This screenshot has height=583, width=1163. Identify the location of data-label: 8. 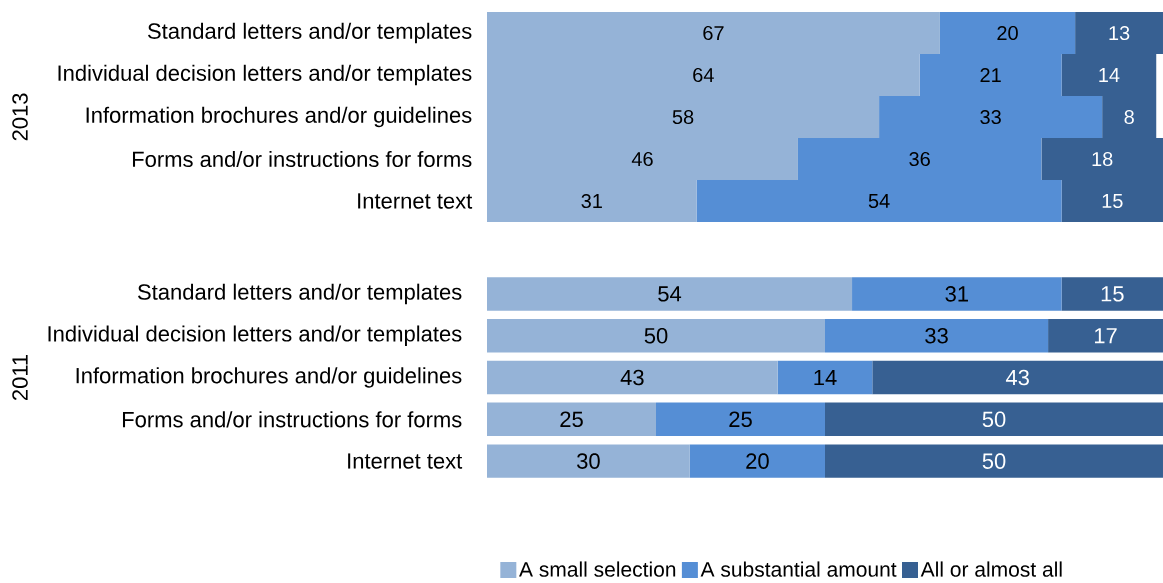
(1129, 117).